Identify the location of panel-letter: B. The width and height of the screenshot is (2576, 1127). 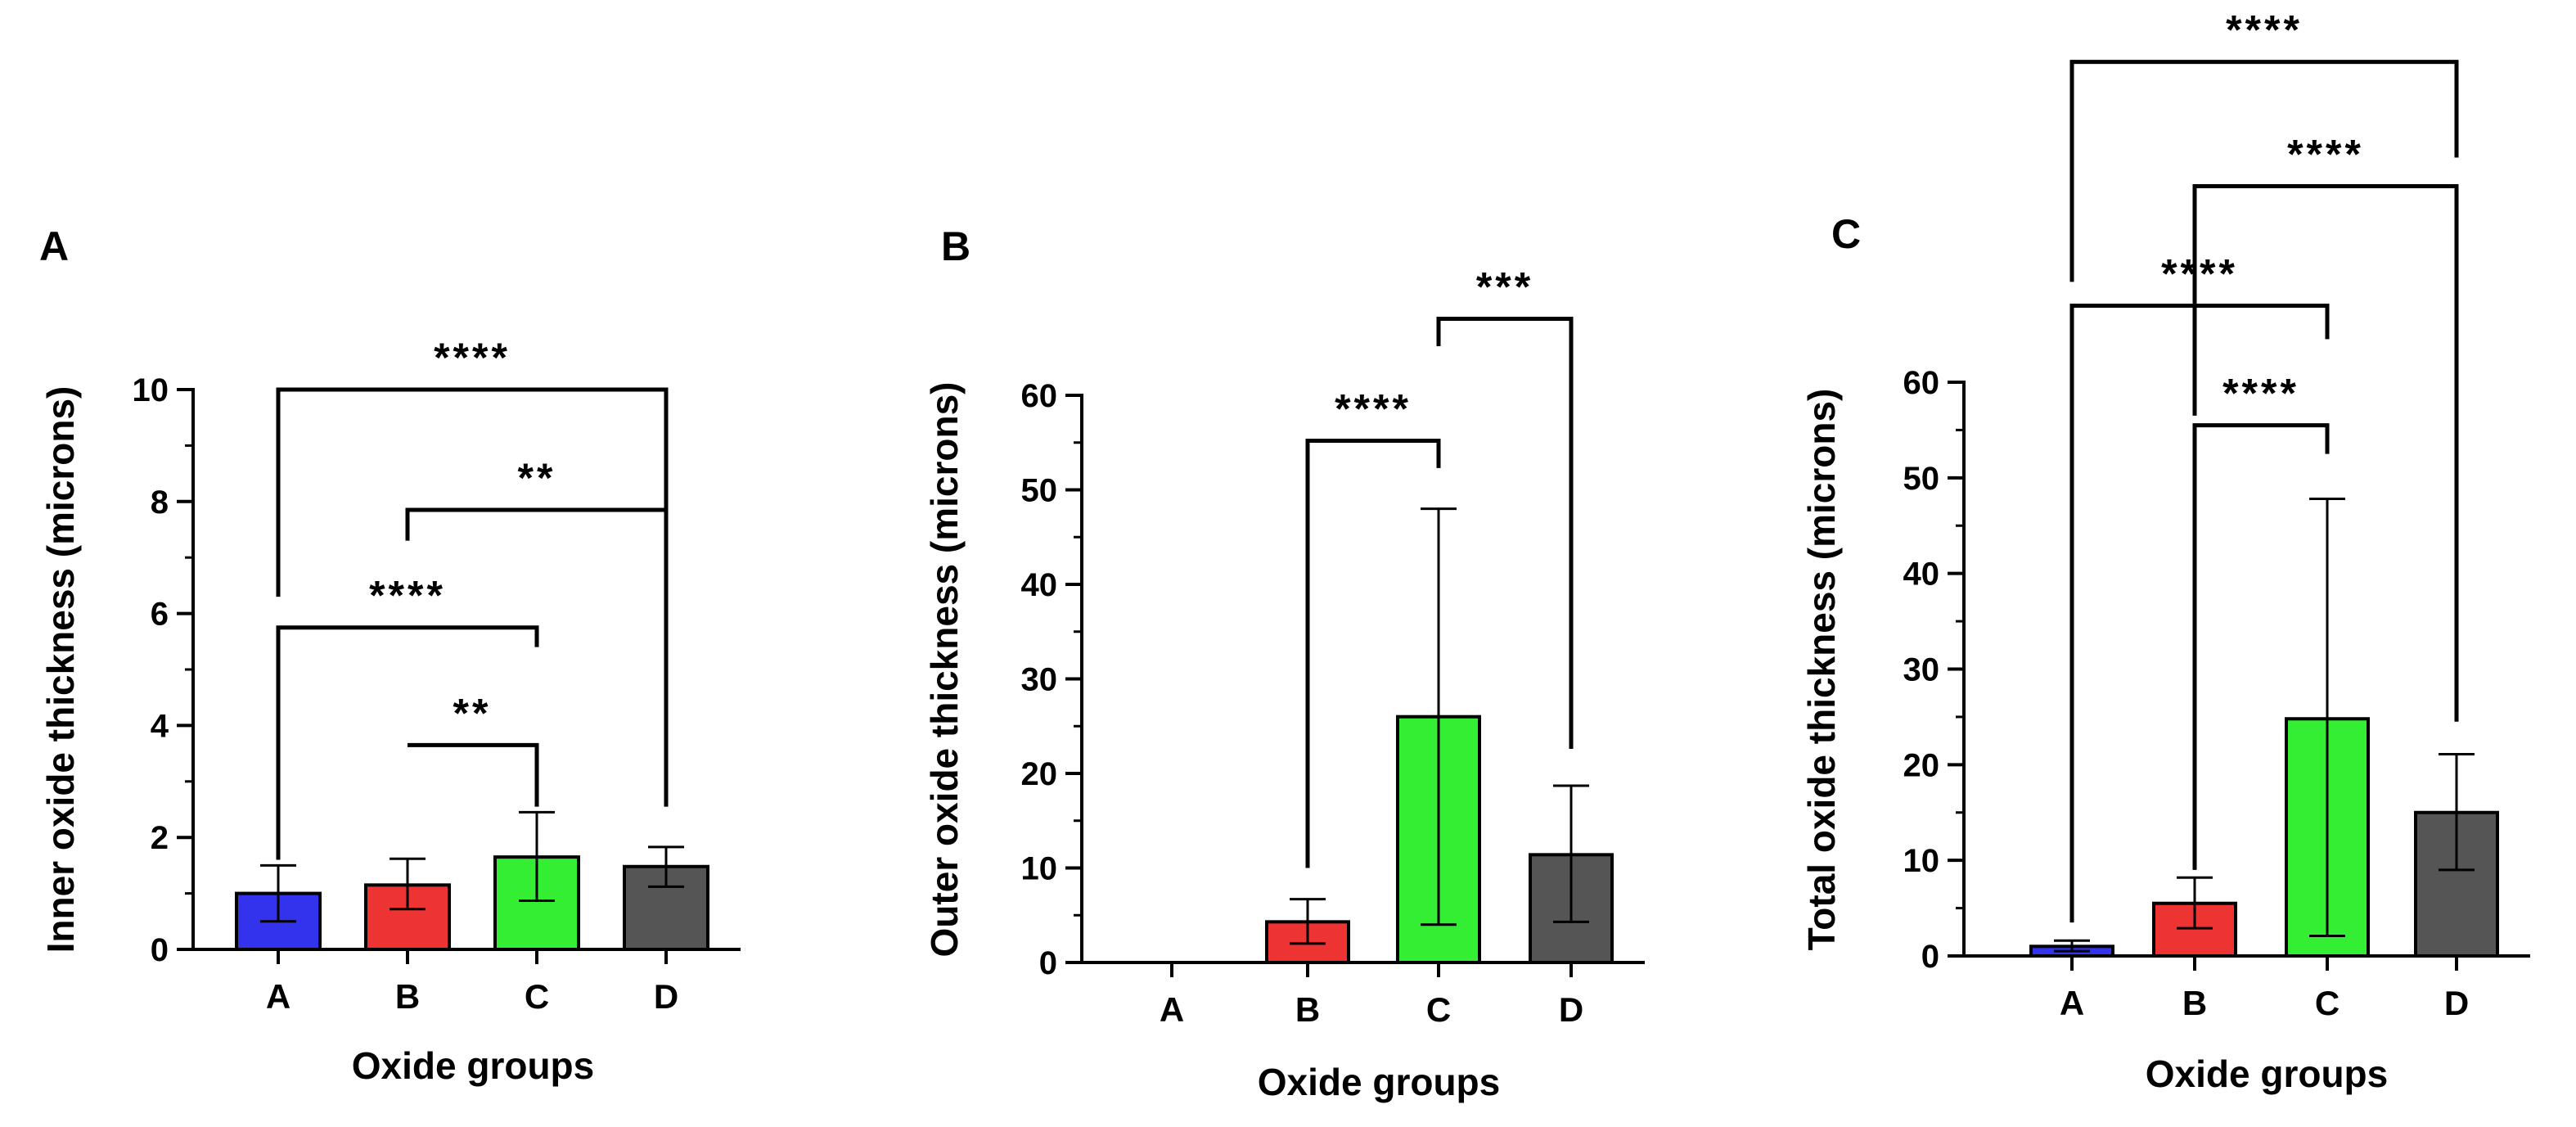
(956, 246).